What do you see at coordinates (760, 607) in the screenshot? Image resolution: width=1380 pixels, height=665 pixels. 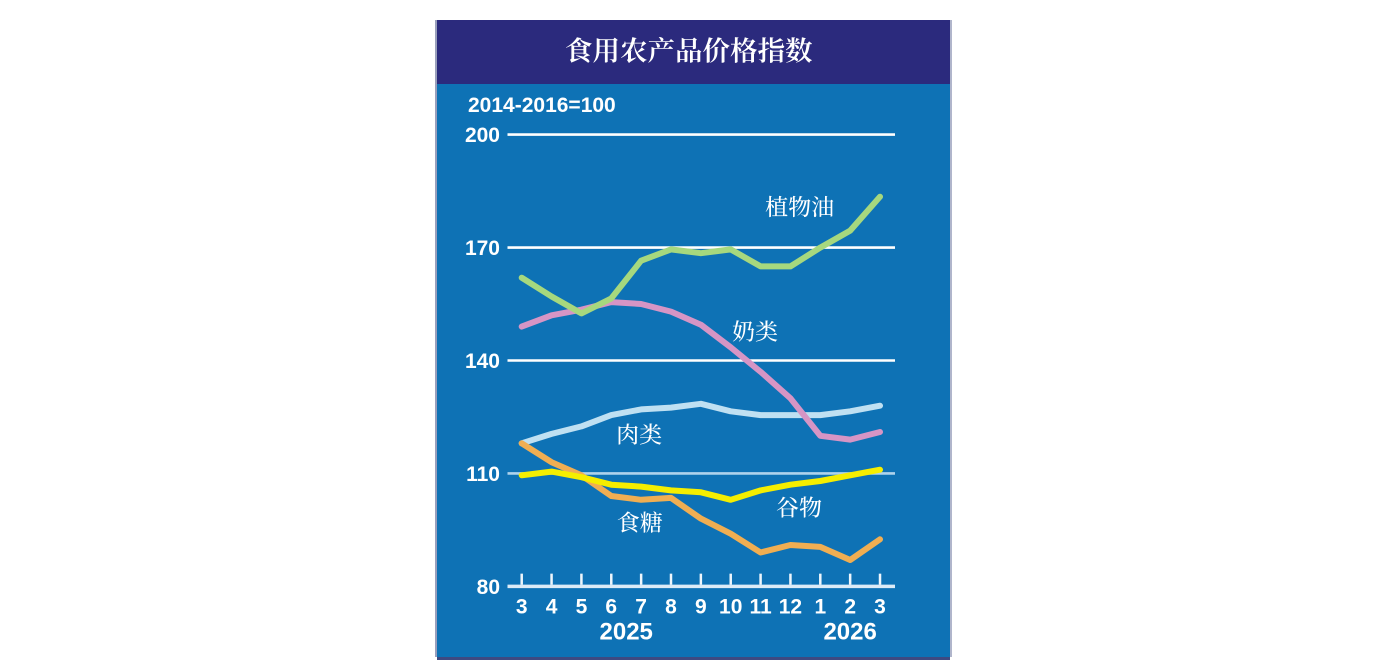 I see `x-tick-label-month: 11` at bounding box center [760, 607].